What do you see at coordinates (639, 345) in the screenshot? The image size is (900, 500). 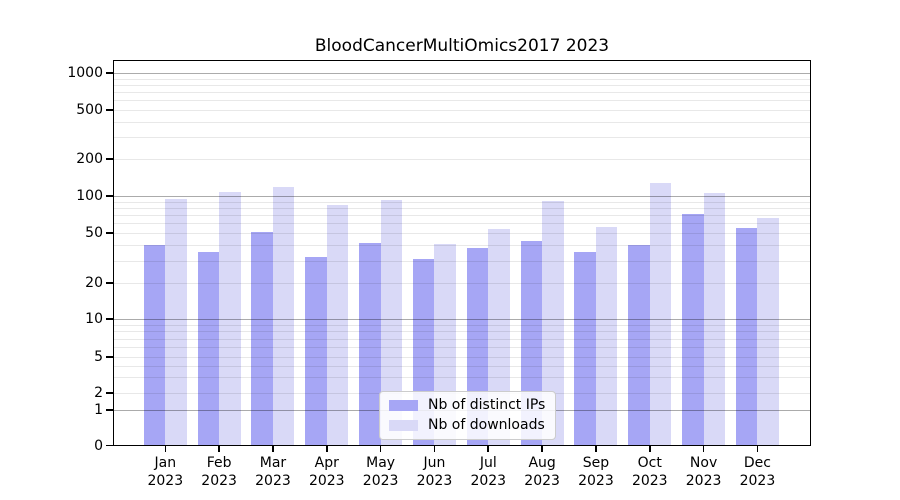 I see `bar-distinct-ips-oct-2023` at bounding box center [639, 345].